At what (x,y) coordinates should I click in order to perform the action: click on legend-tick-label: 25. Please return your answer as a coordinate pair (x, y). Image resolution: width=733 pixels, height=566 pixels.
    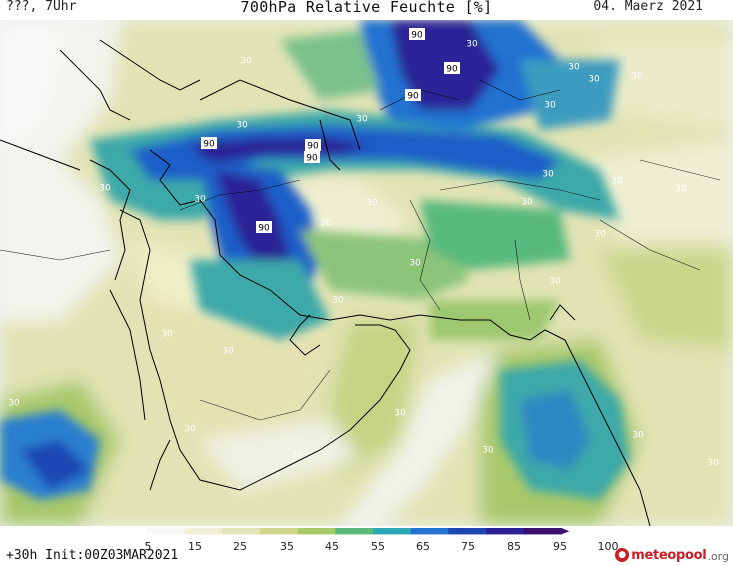
    Looking at the image, I should click on (240, 546).